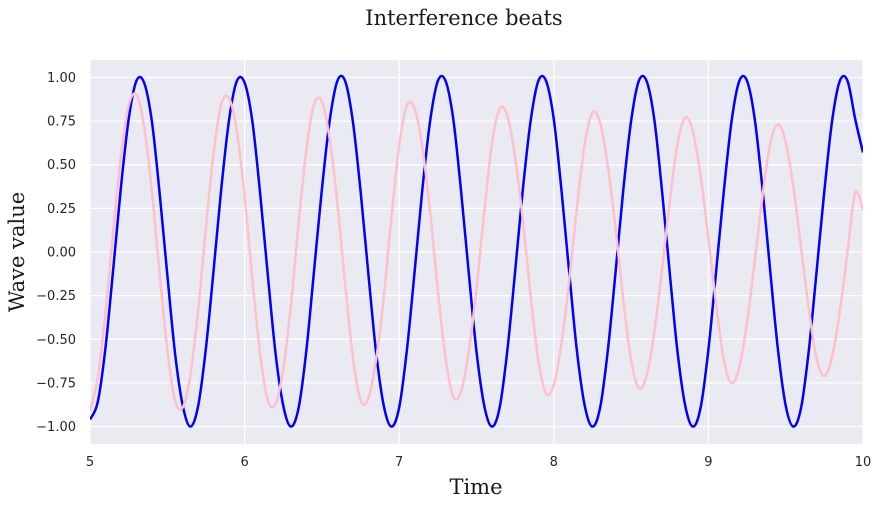 The width and height of the screenshot is (882, 509). What do you see at coordinates (475, 487) in the screenshot?
I see `x-axis-label: Time` at bounding box center [475, 487].